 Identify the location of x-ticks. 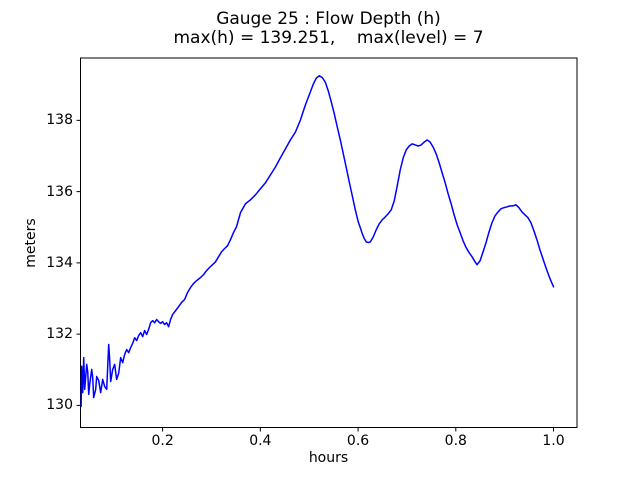
(358, 429).